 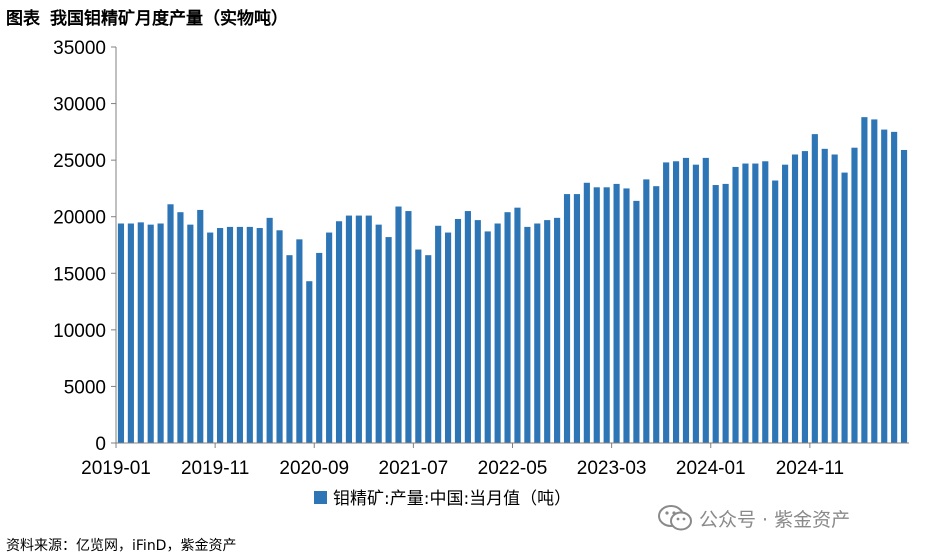 I want to click on chart-label: 图表, so click(x=23, y=19).